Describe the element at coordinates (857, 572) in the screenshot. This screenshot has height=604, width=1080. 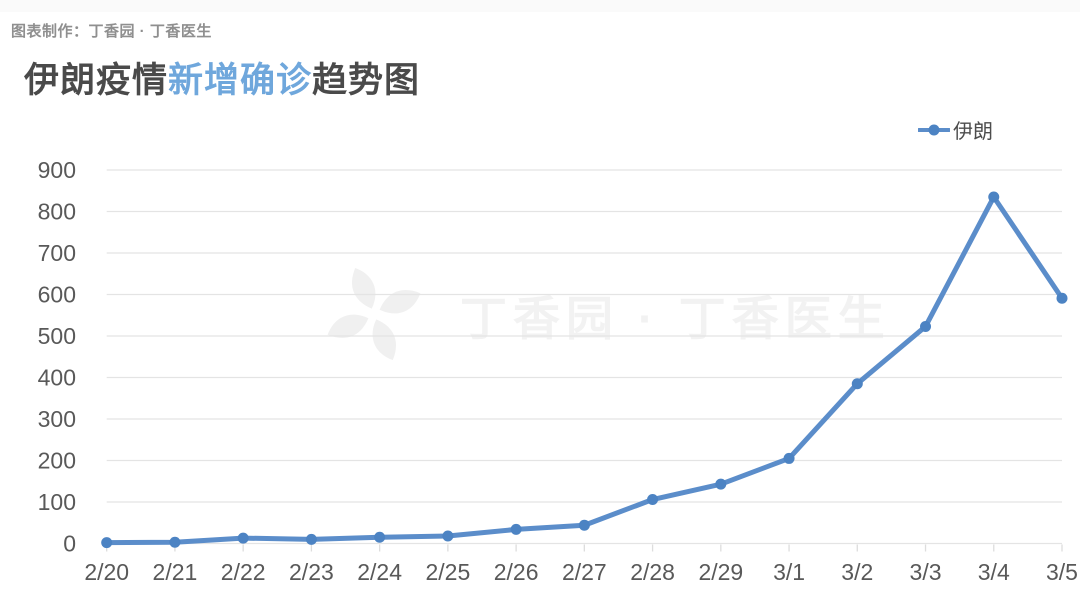
I see `x-axis-tick-label: 3/2` at that location.